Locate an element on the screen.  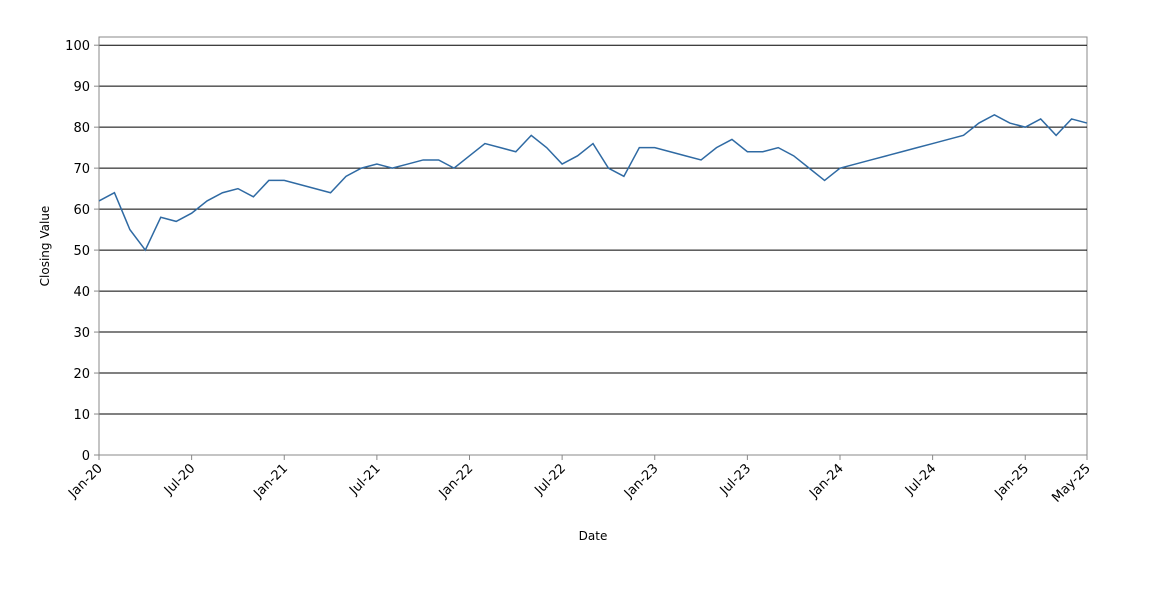
x-tick-label: Jan-22 is located at coordinates (456, 481).